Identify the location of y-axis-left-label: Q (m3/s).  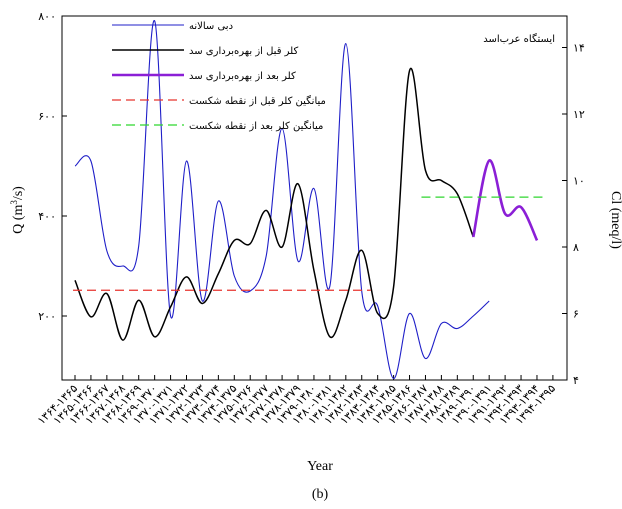
(17, 210).